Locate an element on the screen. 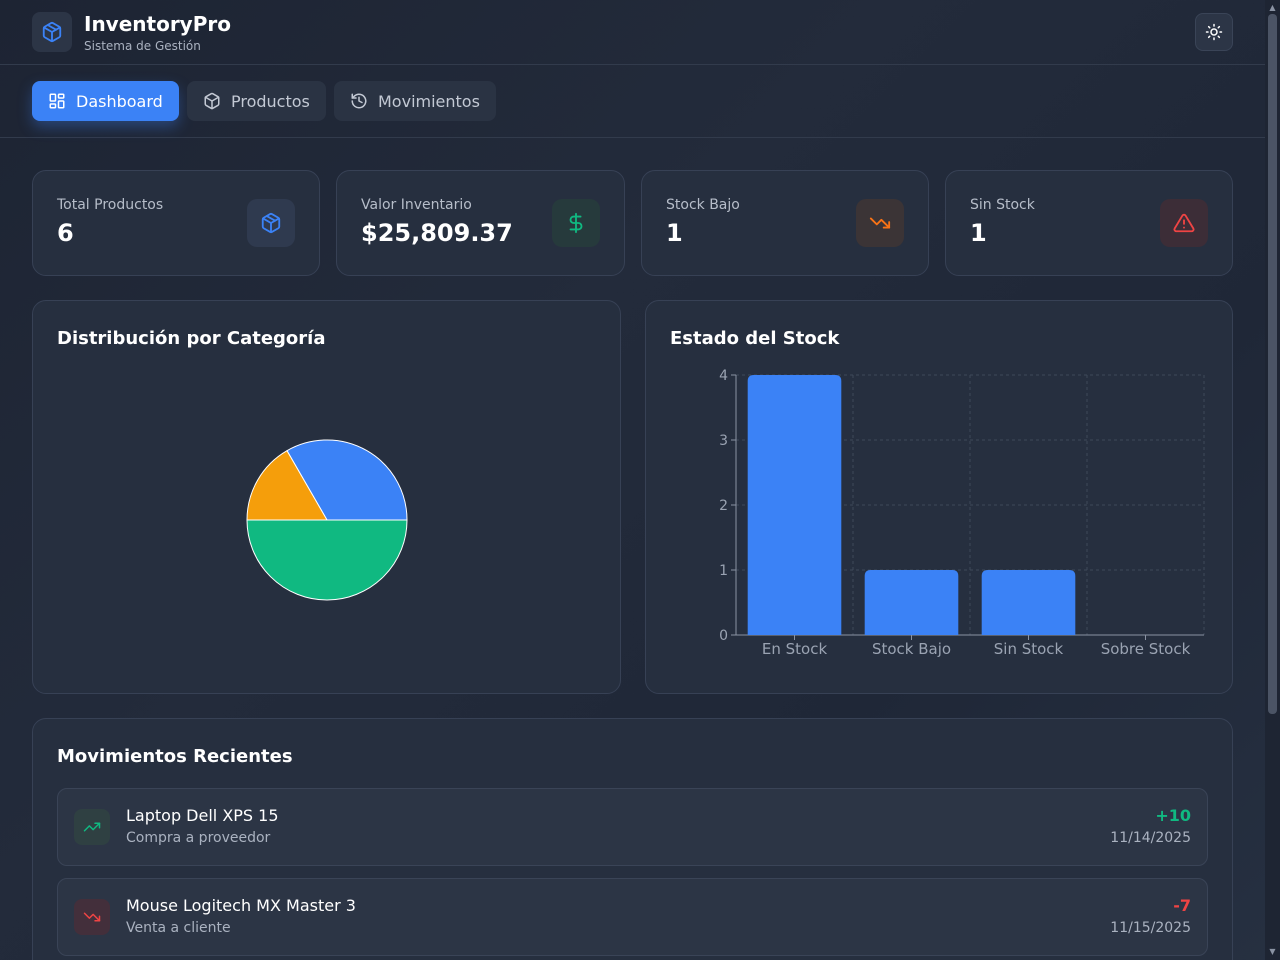 The image size is (1280, 960). scroll-up-arrow: ▲ is located at coordinates (1272, 7).